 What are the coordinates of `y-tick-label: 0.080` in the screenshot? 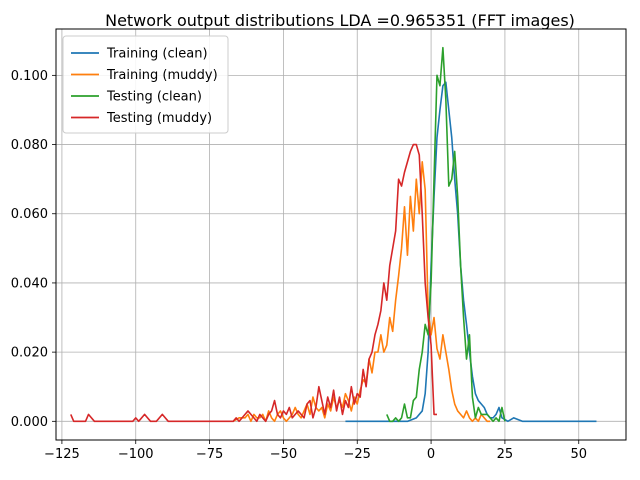 It's located at (29, 145).